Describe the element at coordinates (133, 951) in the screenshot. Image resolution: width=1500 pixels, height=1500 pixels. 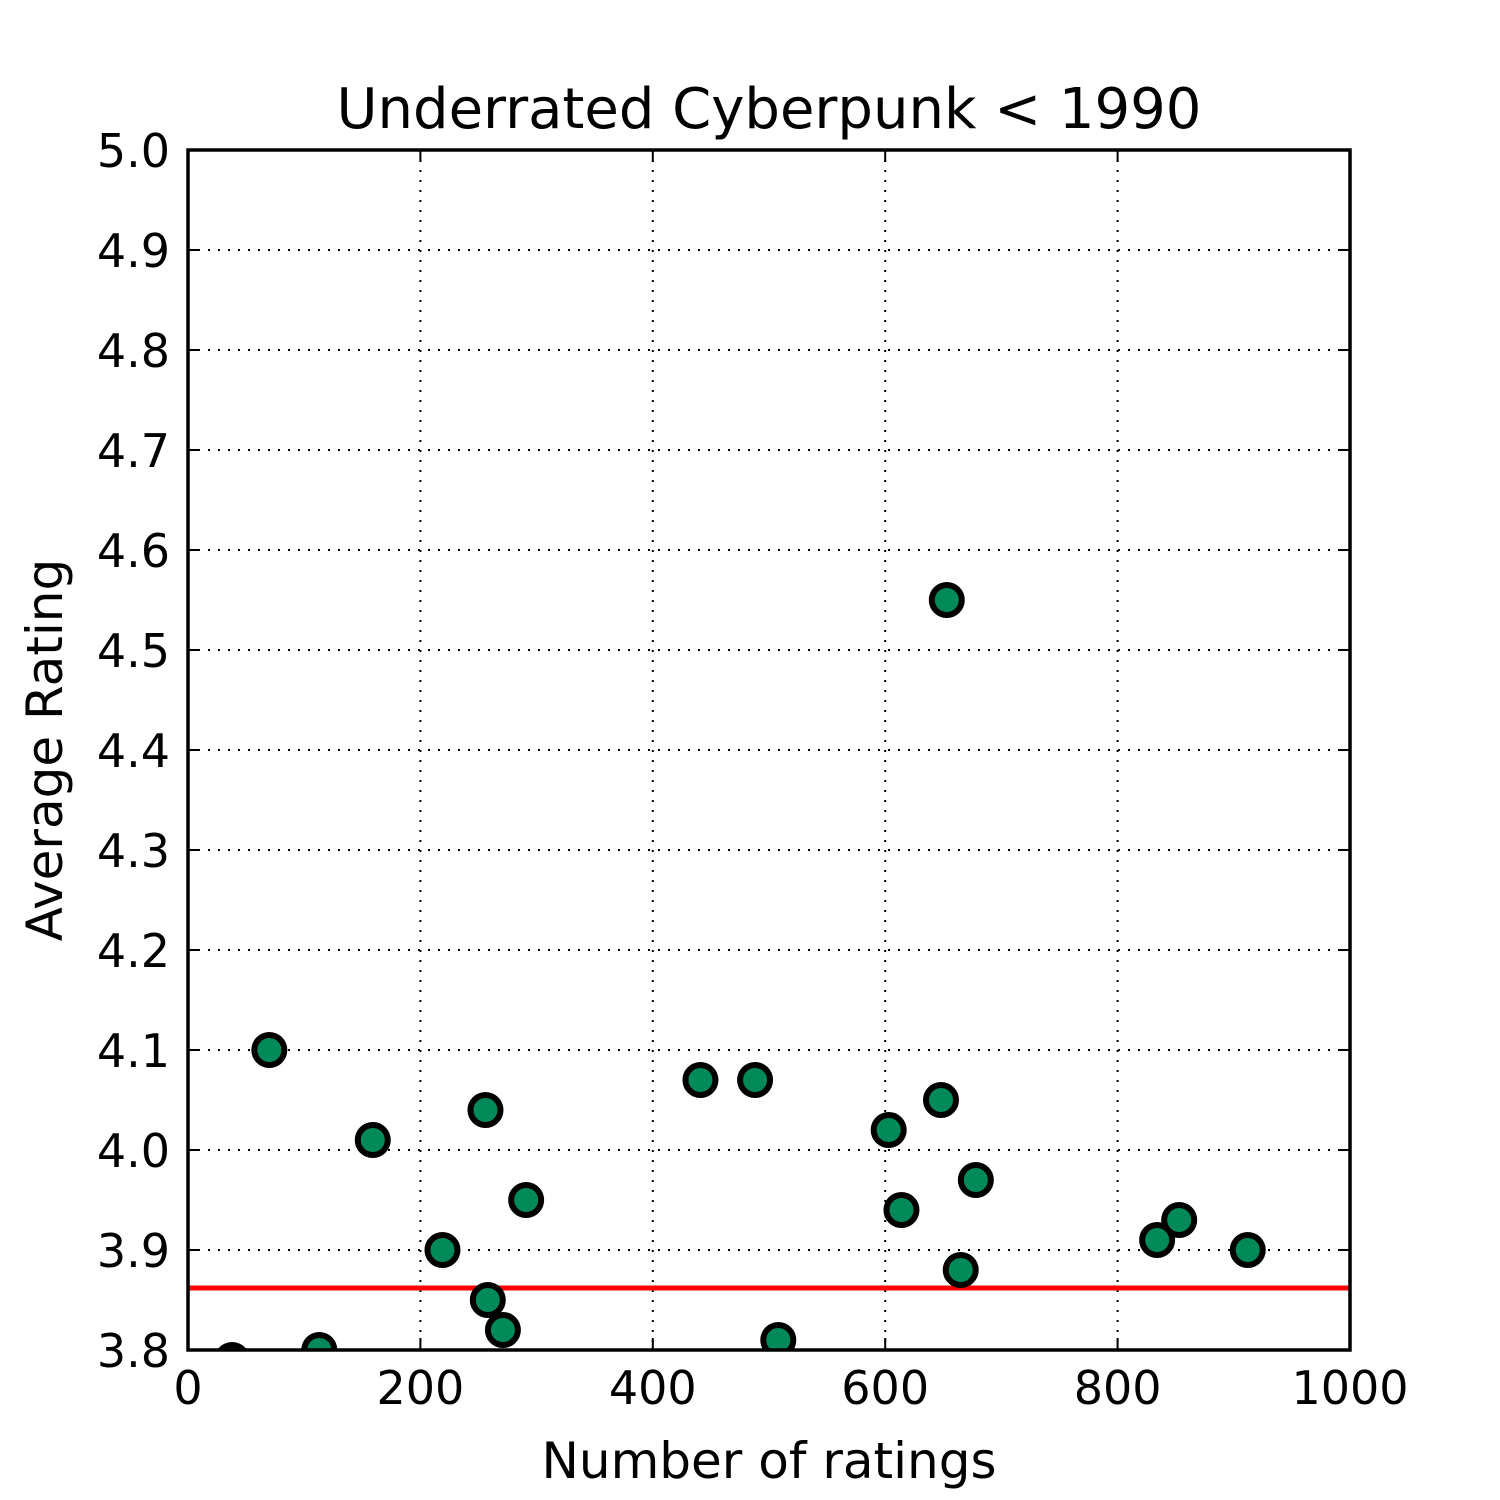
I see `y-tick-label: 4.2` at that location.